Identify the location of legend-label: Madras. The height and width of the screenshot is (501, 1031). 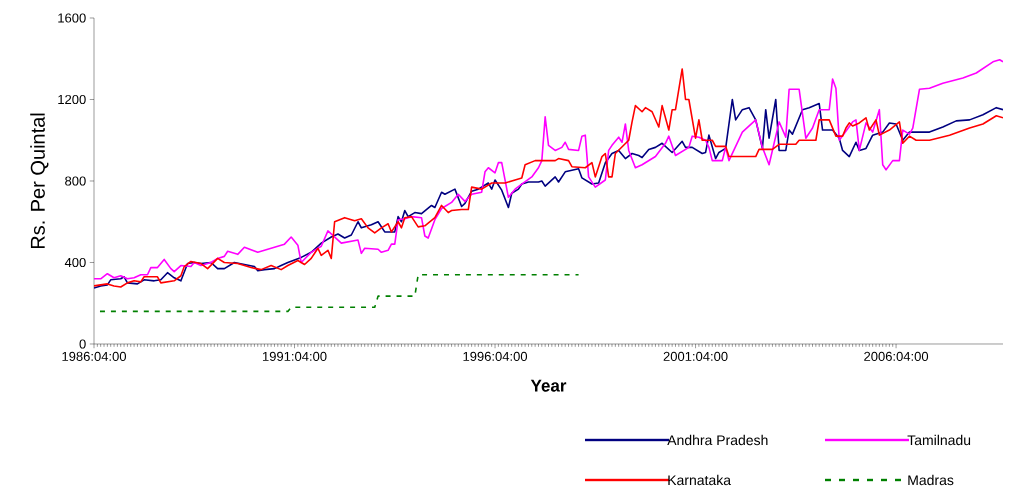
(931, 480).